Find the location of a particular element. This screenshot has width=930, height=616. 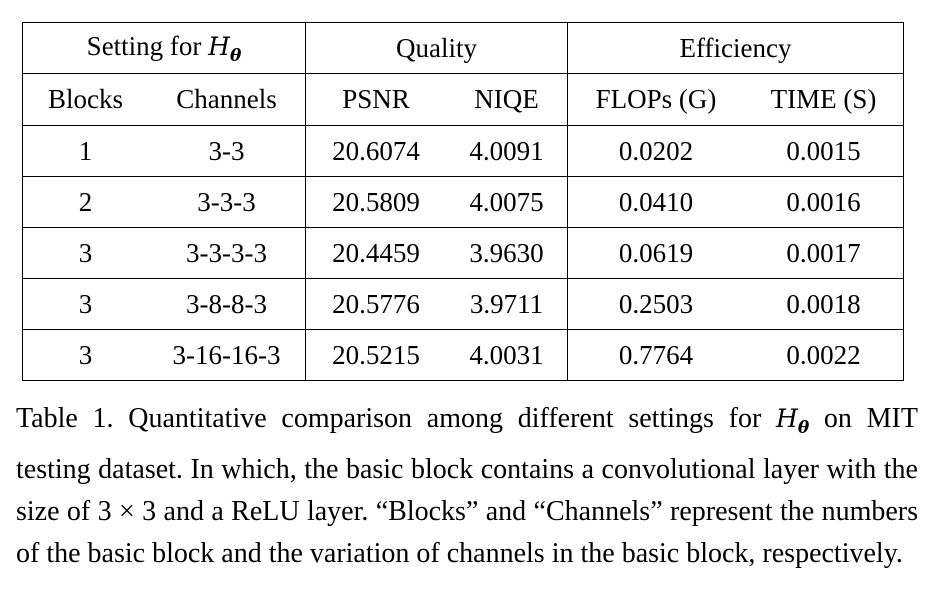

group-header-row: Setting for Hθ Quality Efficiency is located at coordinates (463, 48).